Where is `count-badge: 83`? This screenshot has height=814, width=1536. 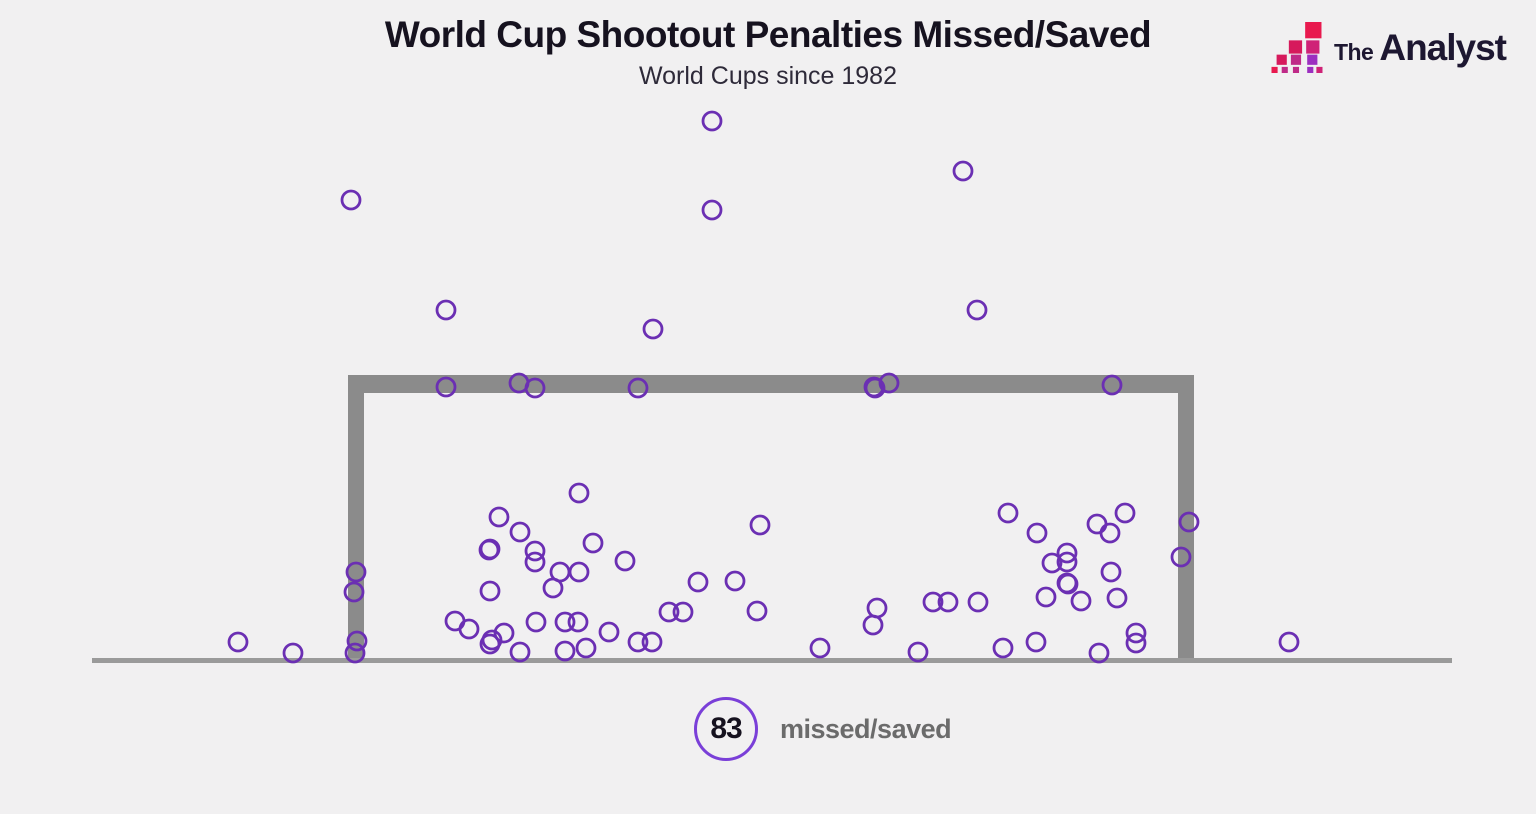 count-badge: 83 is located at coordinates (726, 729).